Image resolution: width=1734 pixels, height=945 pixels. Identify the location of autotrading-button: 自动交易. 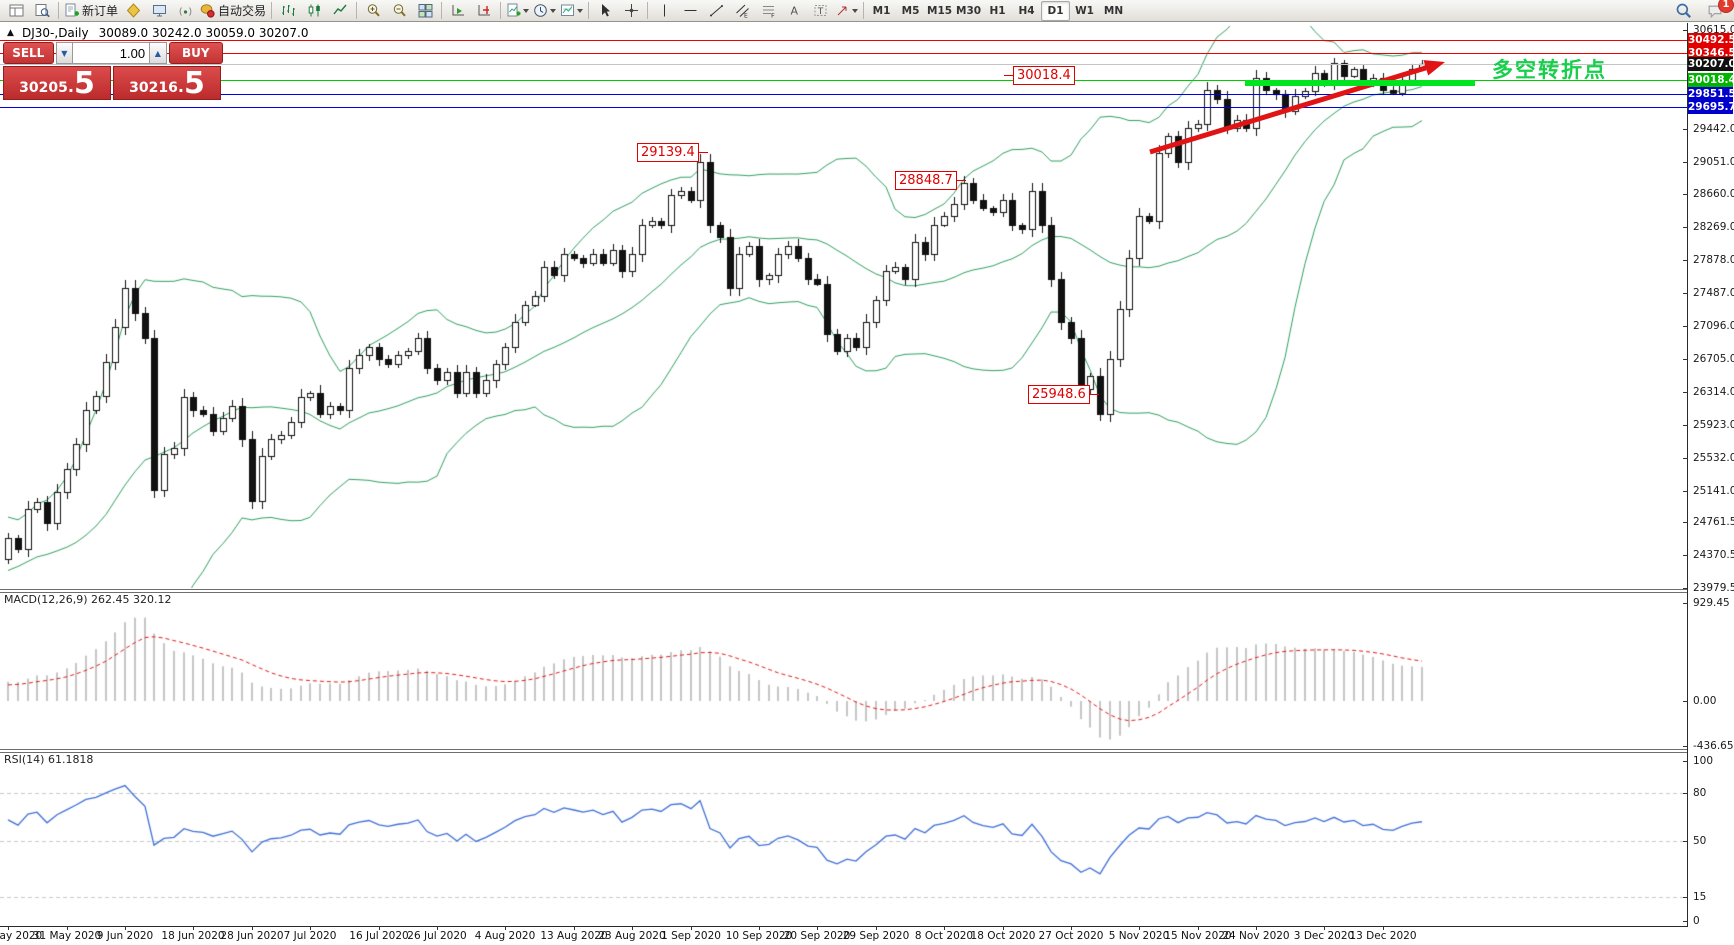
(233, 11).